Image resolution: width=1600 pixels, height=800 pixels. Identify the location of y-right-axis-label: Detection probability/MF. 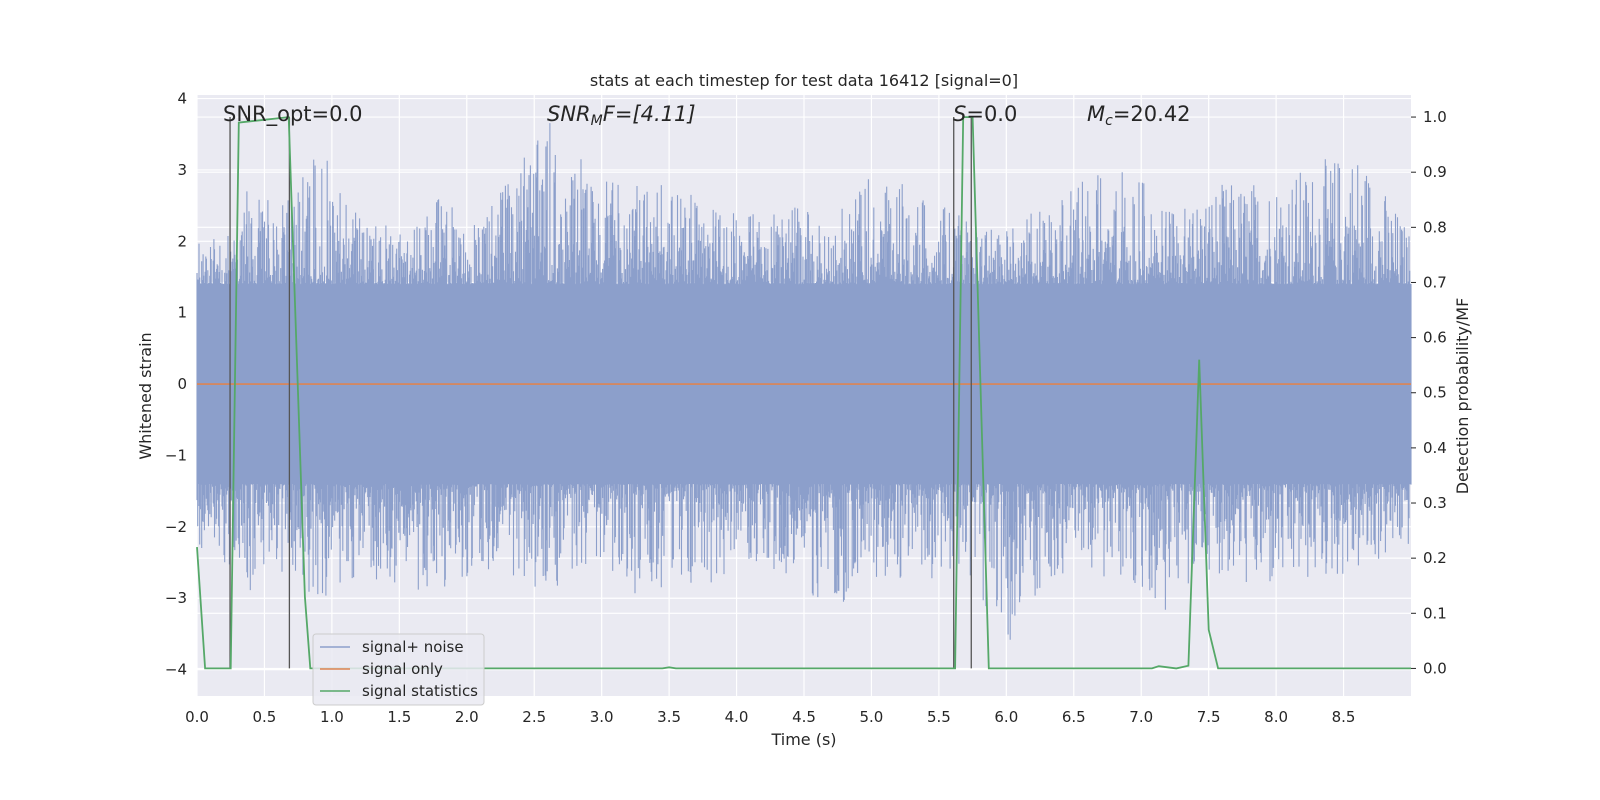
(1462, 396).